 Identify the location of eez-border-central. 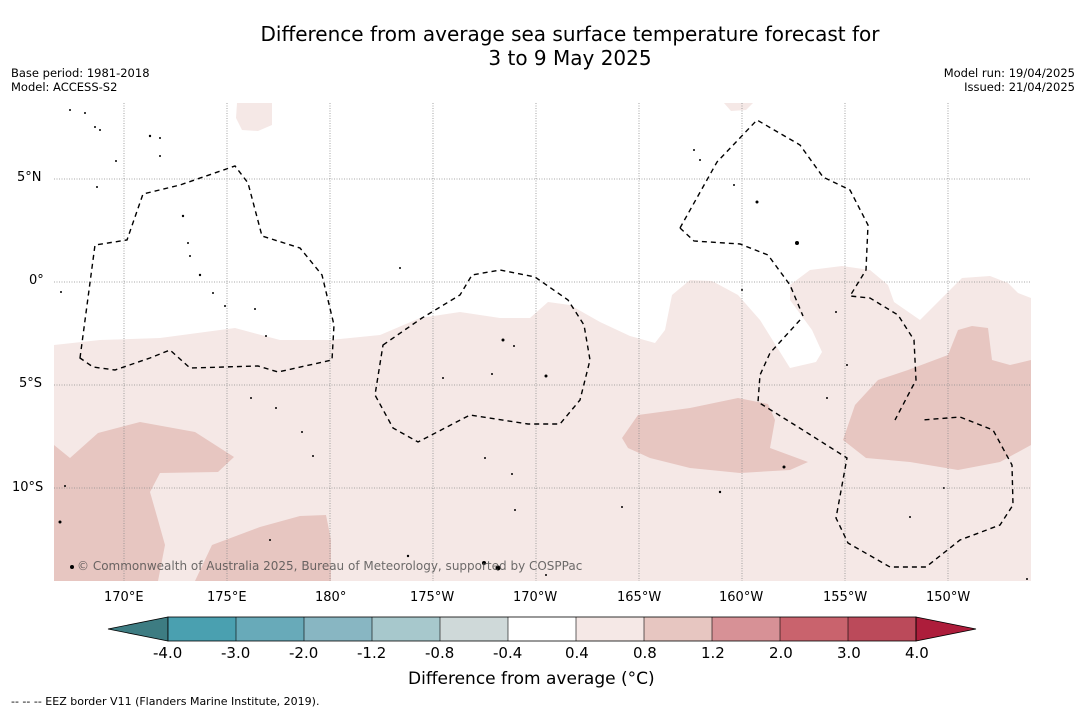
(482, 356).